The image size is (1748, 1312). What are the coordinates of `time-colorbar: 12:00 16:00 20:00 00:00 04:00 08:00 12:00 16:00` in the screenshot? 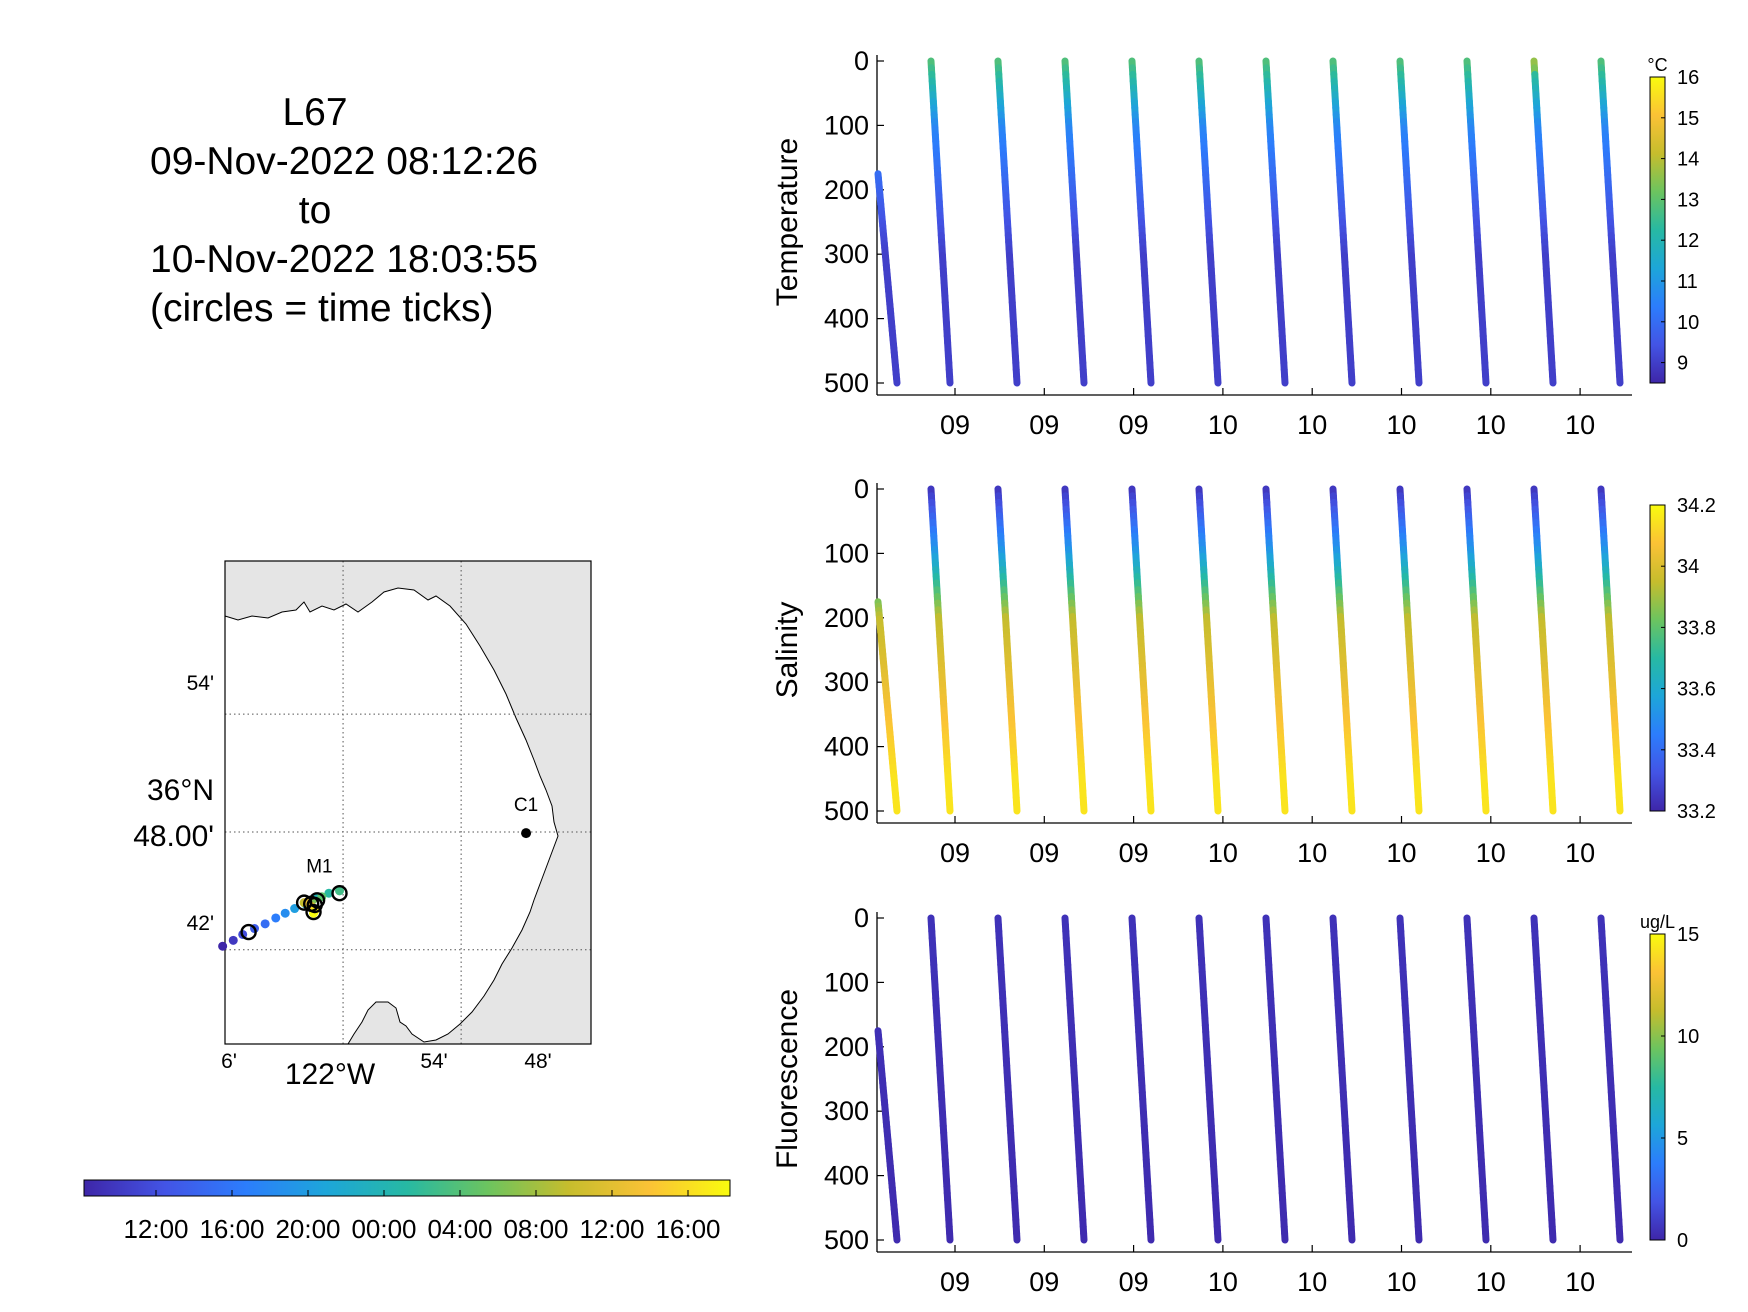 It's located at (407, 1211).